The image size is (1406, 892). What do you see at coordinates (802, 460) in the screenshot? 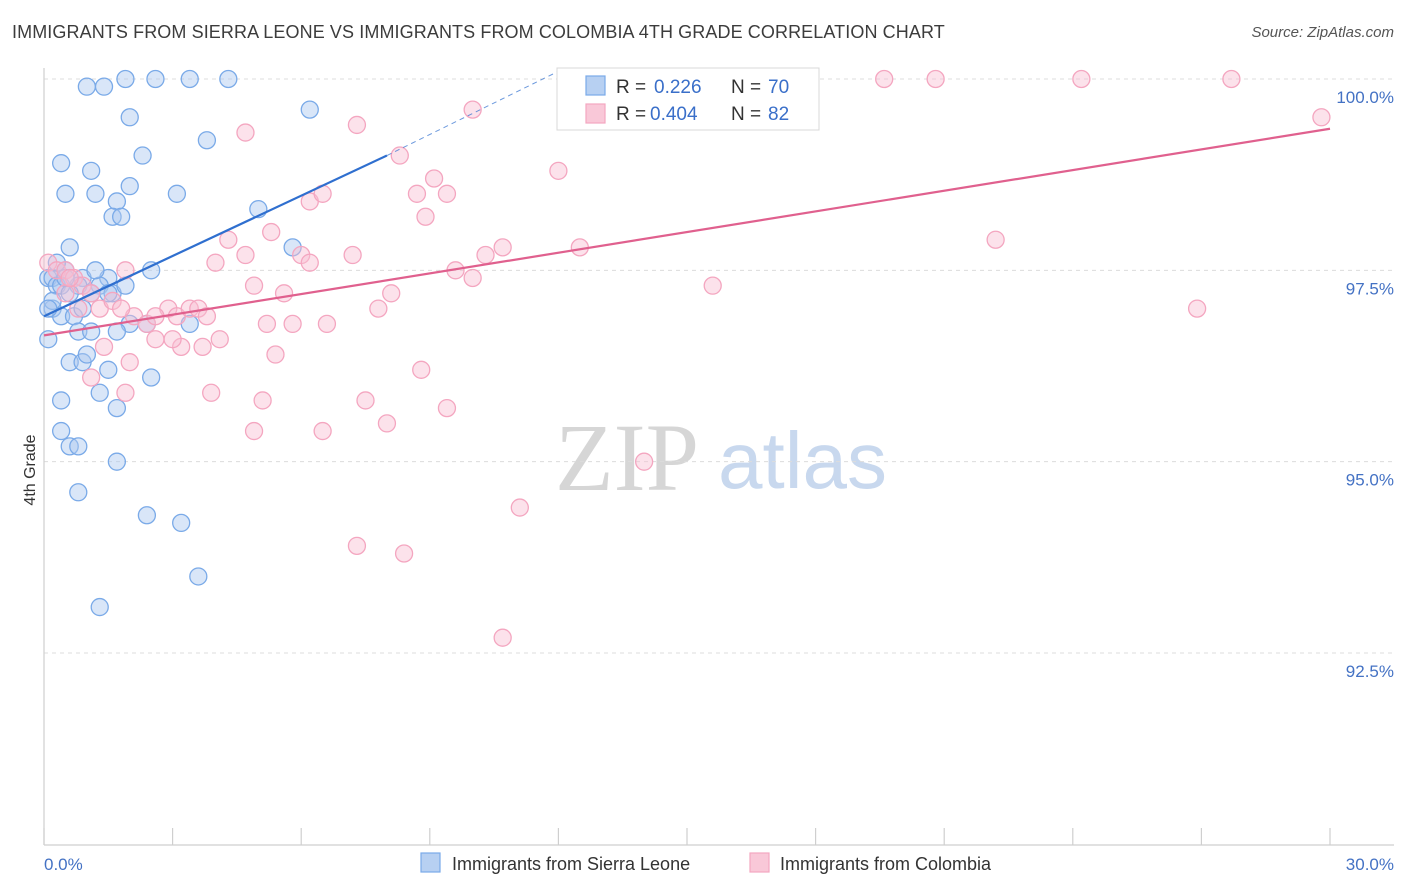
I see `watermark-atlas: atlas` at bounding box center [802, 460].